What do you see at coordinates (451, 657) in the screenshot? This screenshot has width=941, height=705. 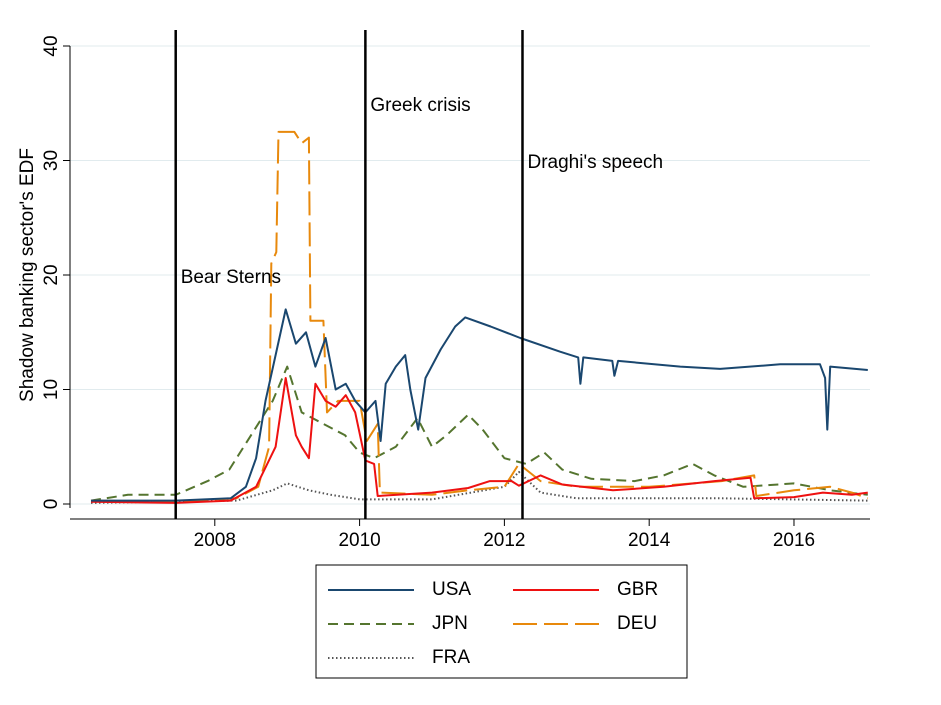 I see `legend-label: FRA` at bounding box center [451, 657].